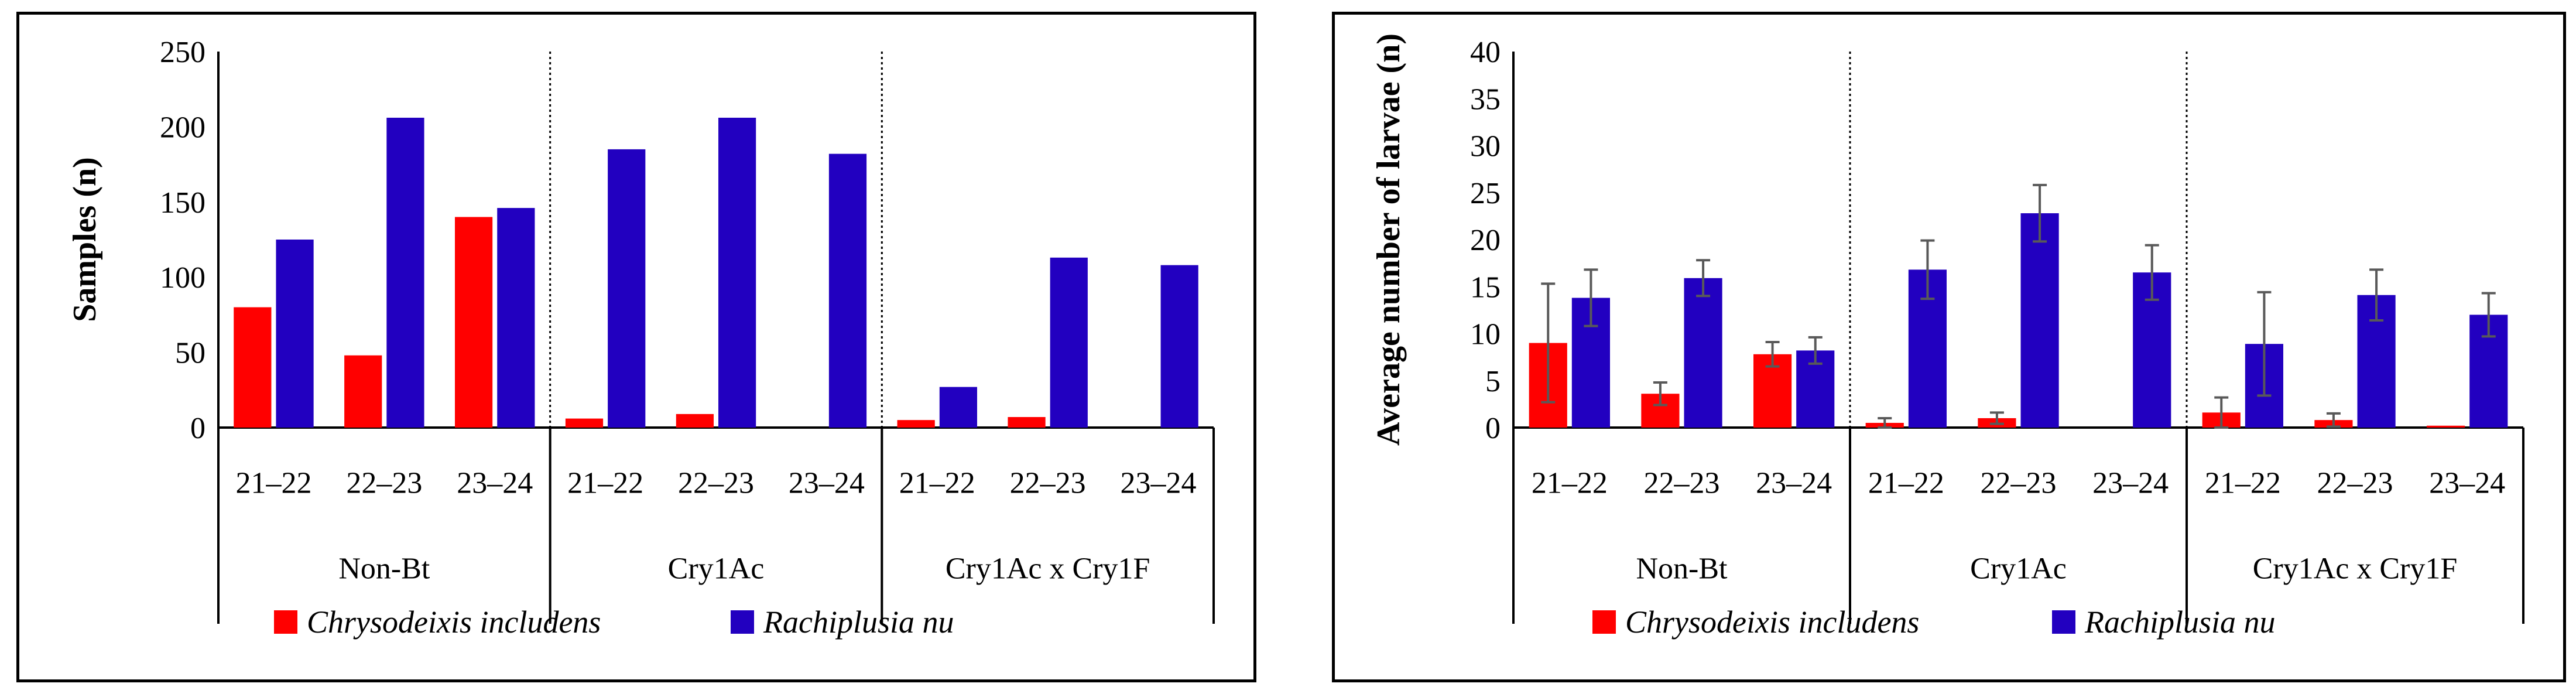  Describe the element at coordinates (182, 52) in the screenshot. I see `y-tick-label: 250` at that location.